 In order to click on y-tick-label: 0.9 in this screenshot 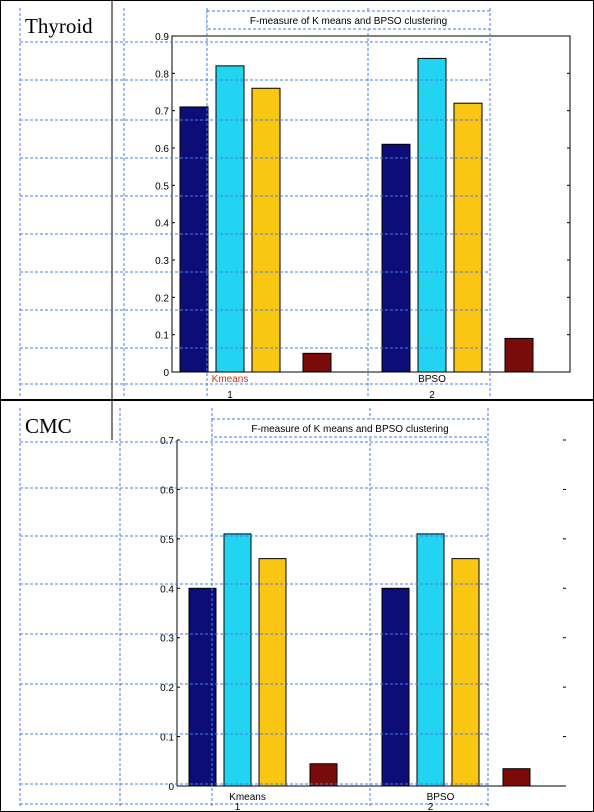, I will do `click(162, 37)`.